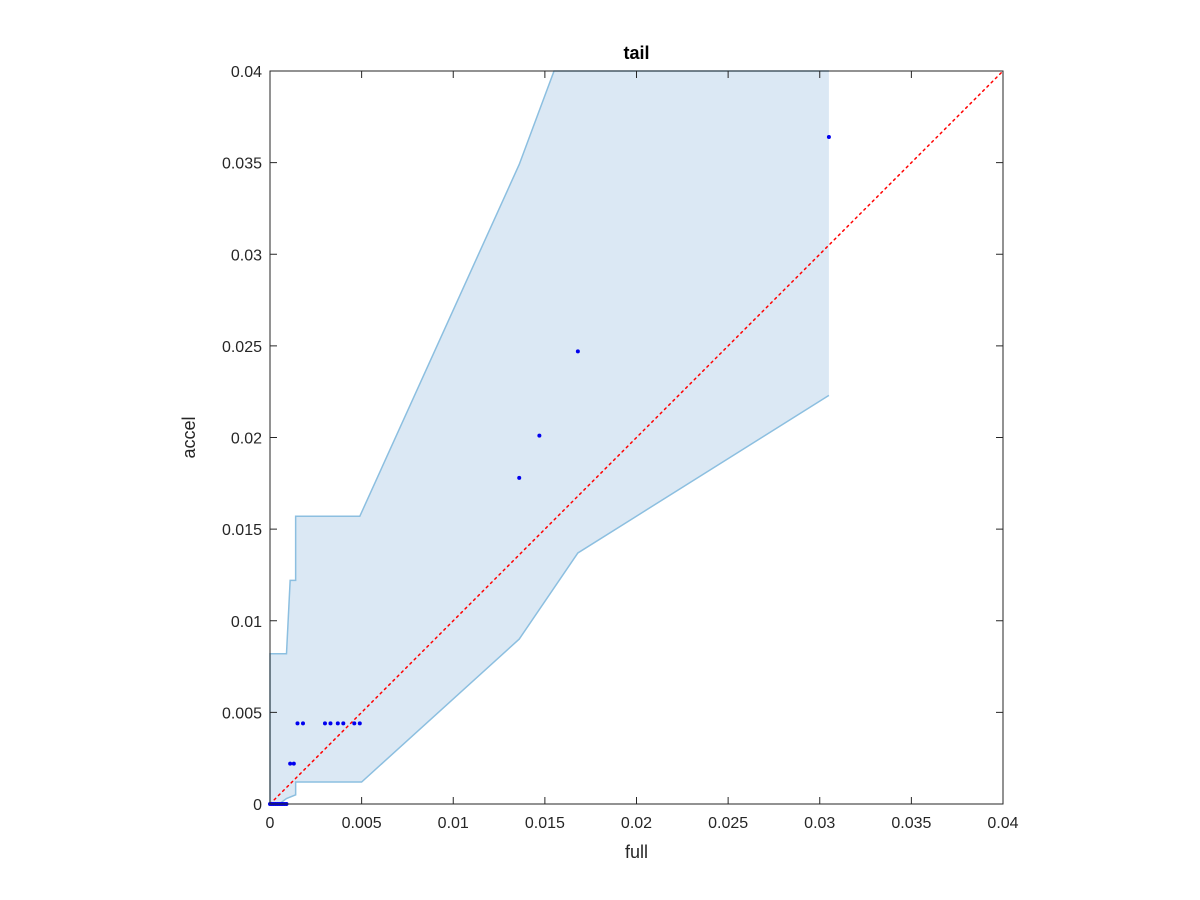 The width and height of the screenshot is (1200, 900). What do you see at coordinates (819, 823) in the screenshot?
I see `x-tick-label: 0.03` at bounding box center [819, 823].